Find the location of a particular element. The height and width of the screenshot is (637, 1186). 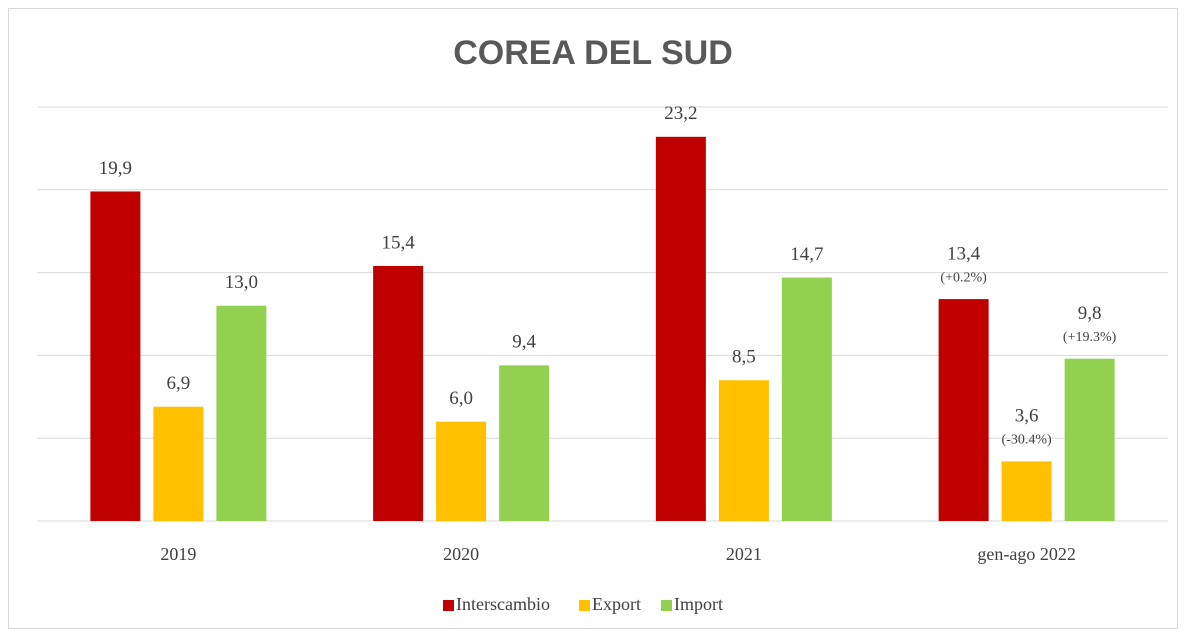

legend-label: Export is located at coordinates (616, 604).